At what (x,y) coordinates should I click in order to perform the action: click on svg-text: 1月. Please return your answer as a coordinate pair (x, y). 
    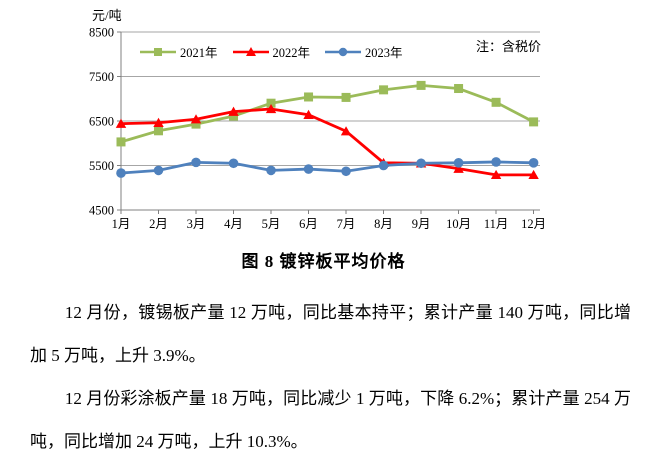
    Looking at the image, I should click on (121, 224).